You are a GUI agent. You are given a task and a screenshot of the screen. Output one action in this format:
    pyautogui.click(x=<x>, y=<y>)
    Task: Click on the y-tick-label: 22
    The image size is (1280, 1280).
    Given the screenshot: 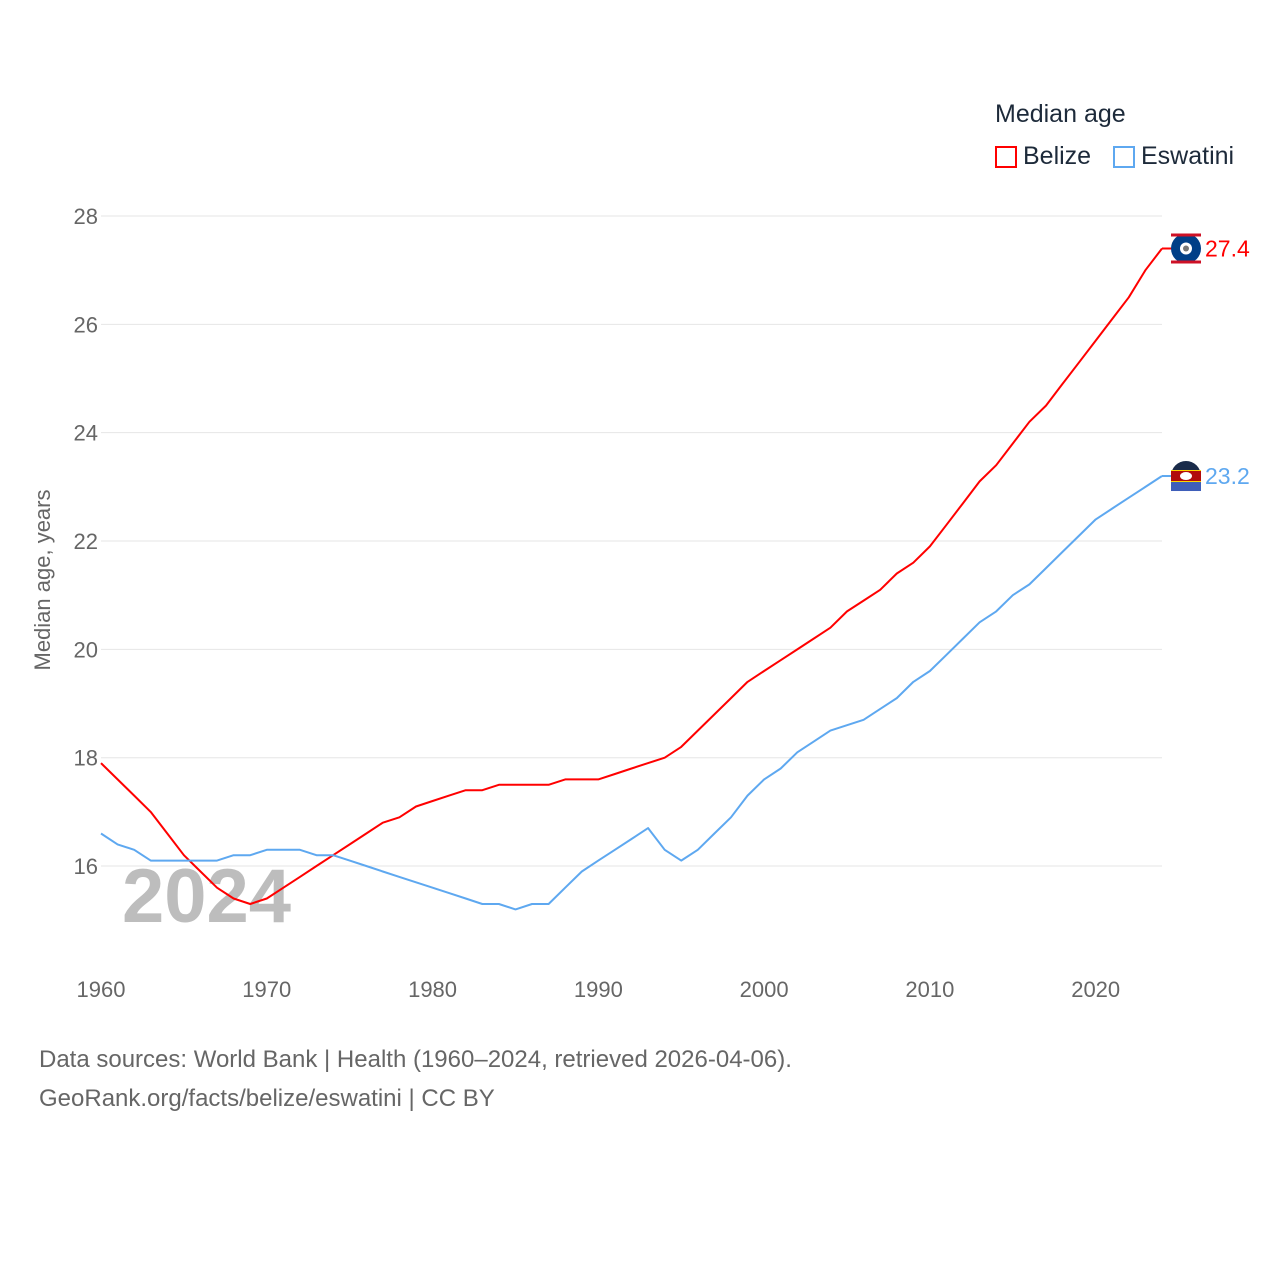 What is the action you would take?
    pyautogui.click(x=86, y=541)
    